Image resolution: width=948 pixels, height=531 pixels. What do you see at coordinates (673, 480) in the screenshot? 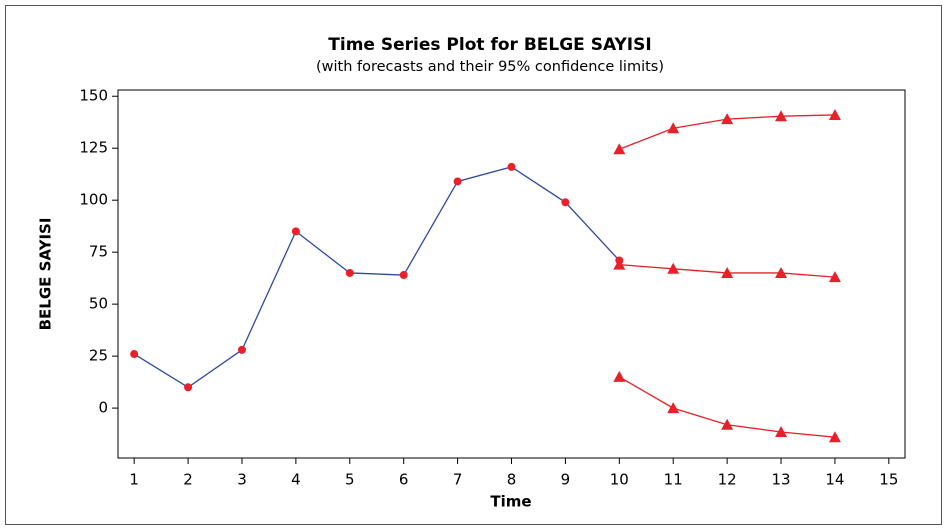
I see `x-tick-label: 11` at bounding box center [673, 480].